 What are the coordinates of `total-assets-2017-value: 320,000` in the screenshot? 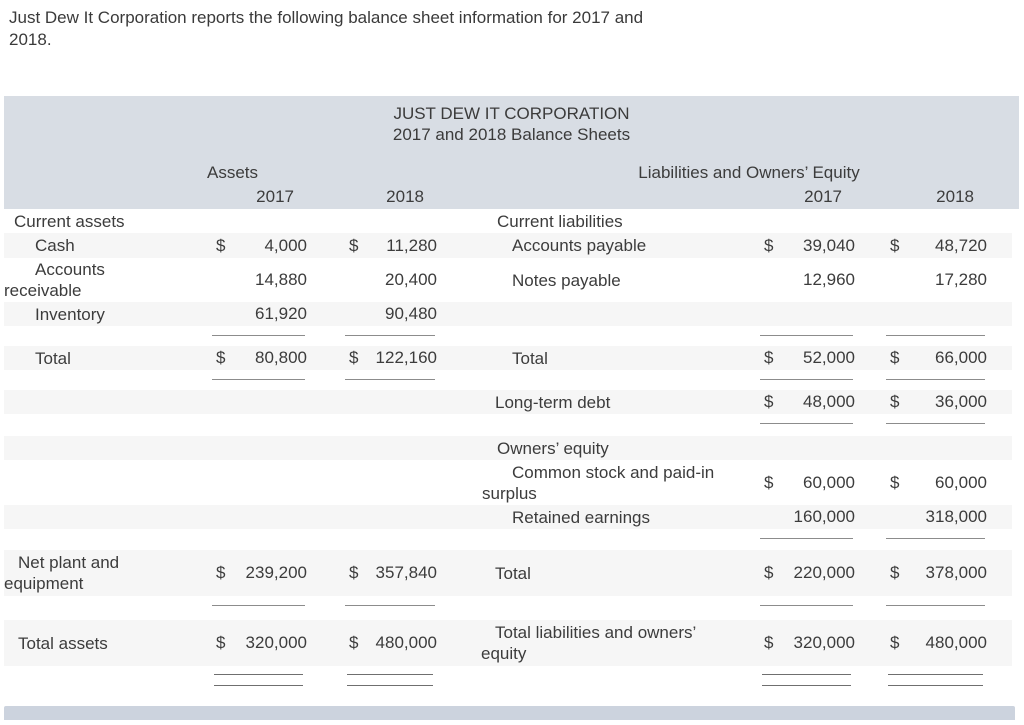 It's located at (276, 642).